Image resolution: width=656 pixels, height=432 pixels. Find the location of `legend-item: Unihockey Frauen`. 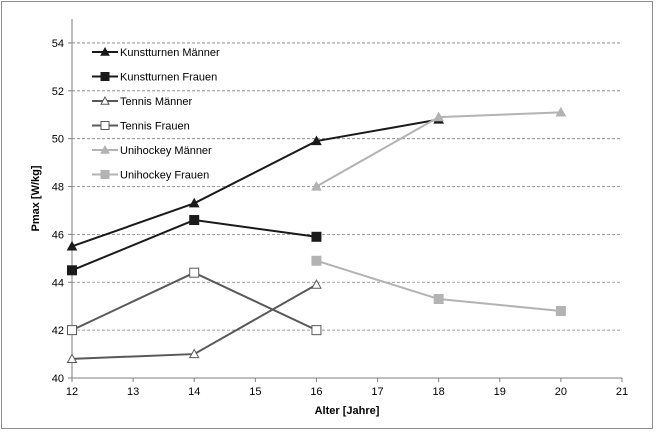

legend-item: Unihockey Frauen is located at coordinates (150, 176).